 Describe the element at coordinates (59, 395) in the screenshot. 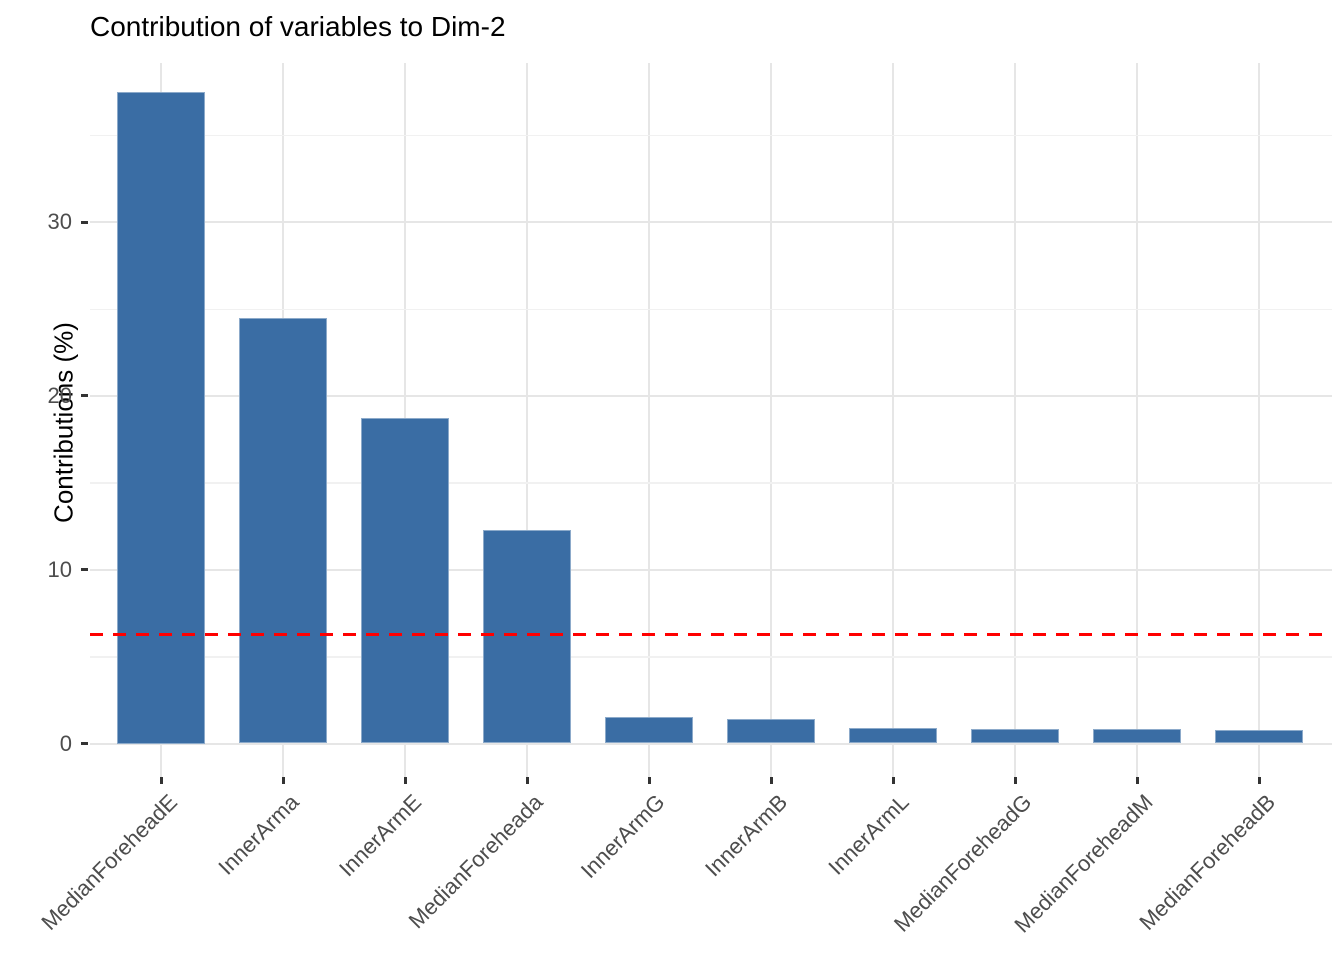

I see `y-tick-label-20: 20` at that location.